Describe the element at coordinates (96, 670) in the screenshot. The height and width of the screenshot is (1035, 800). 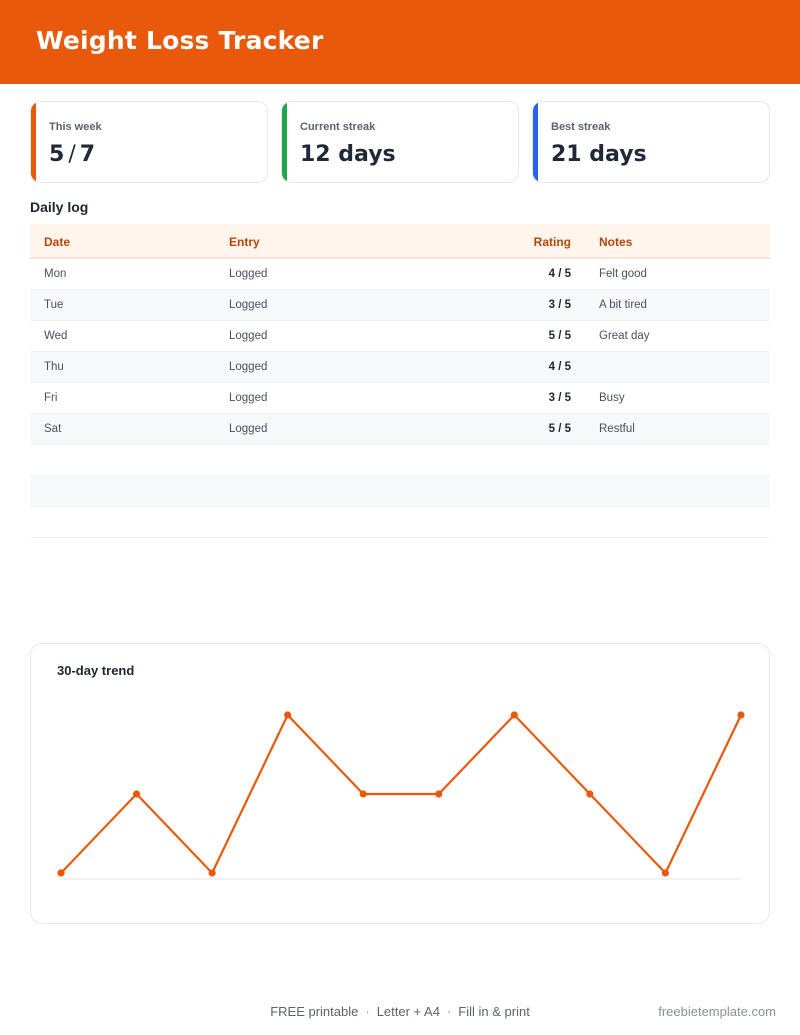
I see `chart-title: 30-day trend` at that location.